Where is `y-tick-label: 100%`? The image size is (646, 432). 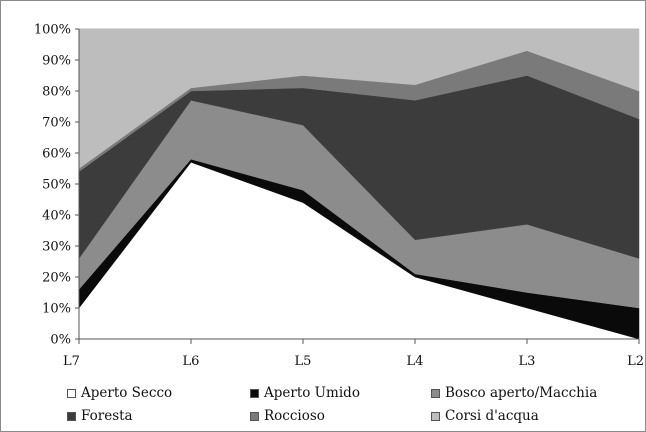
y-tick-label: 100% is located at coordinates (52, 30).